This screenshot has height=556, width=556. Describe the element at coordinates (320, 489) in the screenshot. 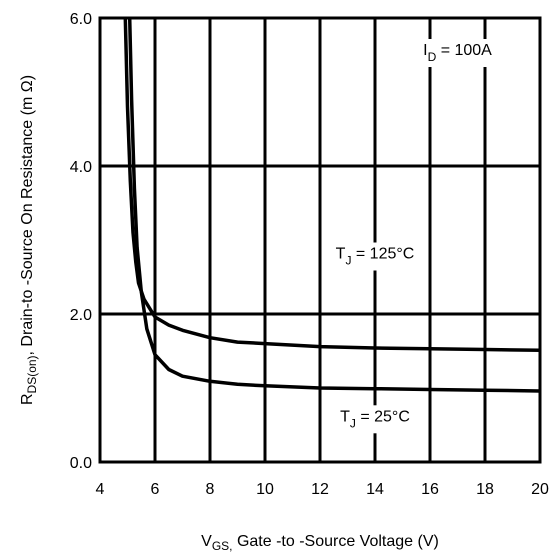

I see `x-tick-label: 12` at that location.